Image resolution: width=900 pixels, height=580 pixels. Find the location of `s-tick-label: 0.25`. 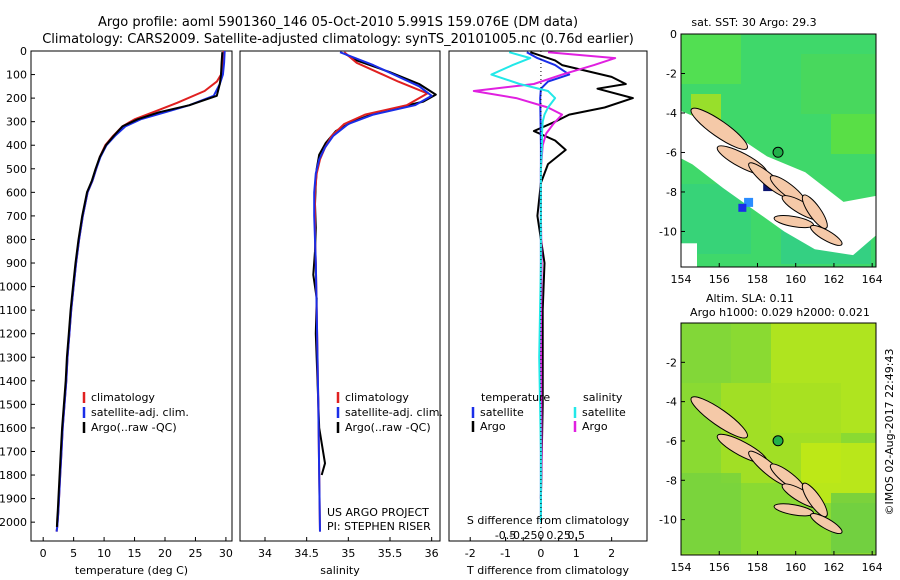

s-tick-label: 0.25 is located at coordinates (558, 535).